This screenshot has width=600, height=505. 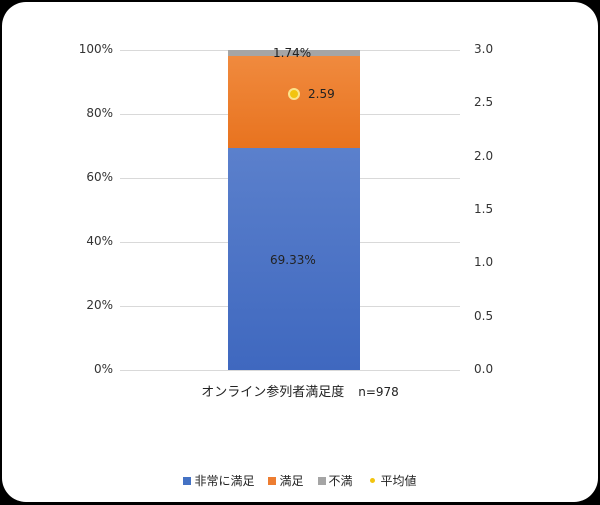 What do you see at coordinates (484, 209) in the screenshot?
I see `y-right-tick: 1.5` at bounding box center [484, 209].